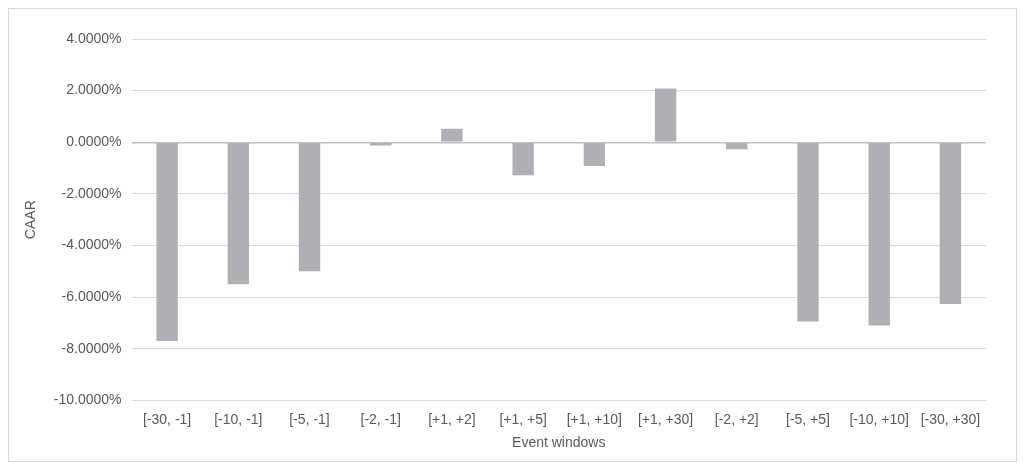 This screenshot has height=470, width=1025. Describe the element at coordinates (94, 37) in the screenshot. I see `y-tick-label: 4.0000%` at that location.